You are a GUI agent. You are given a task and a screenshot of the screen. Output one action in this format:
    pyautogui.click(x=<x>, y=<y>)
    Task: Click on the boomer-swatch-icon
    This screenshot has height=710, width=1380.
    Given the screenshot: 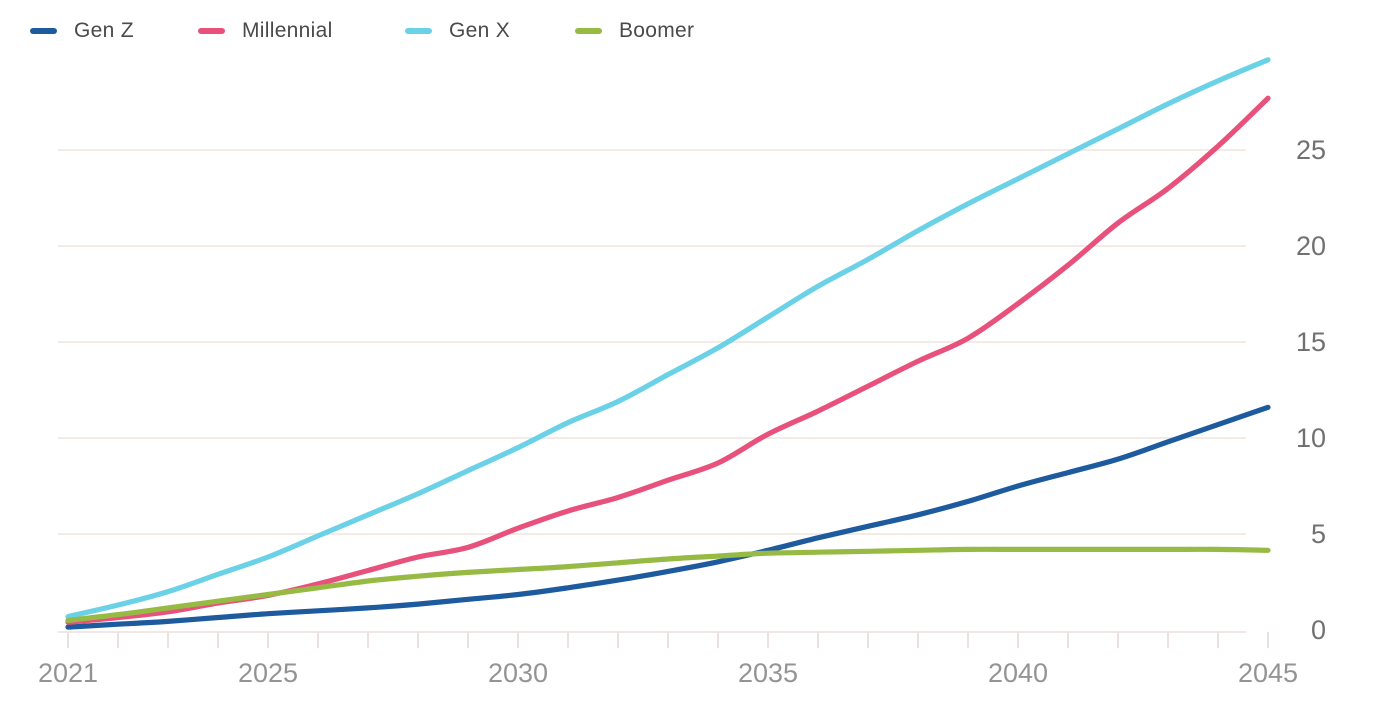 What is the action you would take?
    pyautogui.click(x=588, y=31)
    